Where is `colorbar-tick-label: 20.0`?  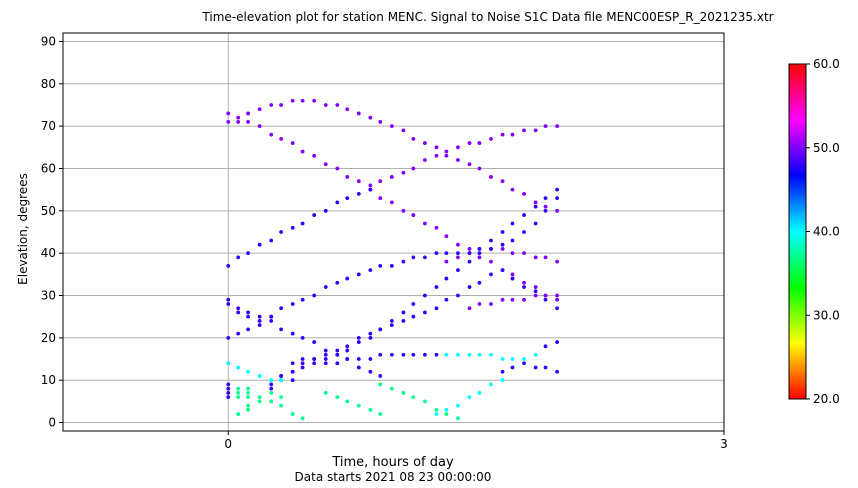
colorbar-tick-label: 20.0 is located at coordinates (826, 399).